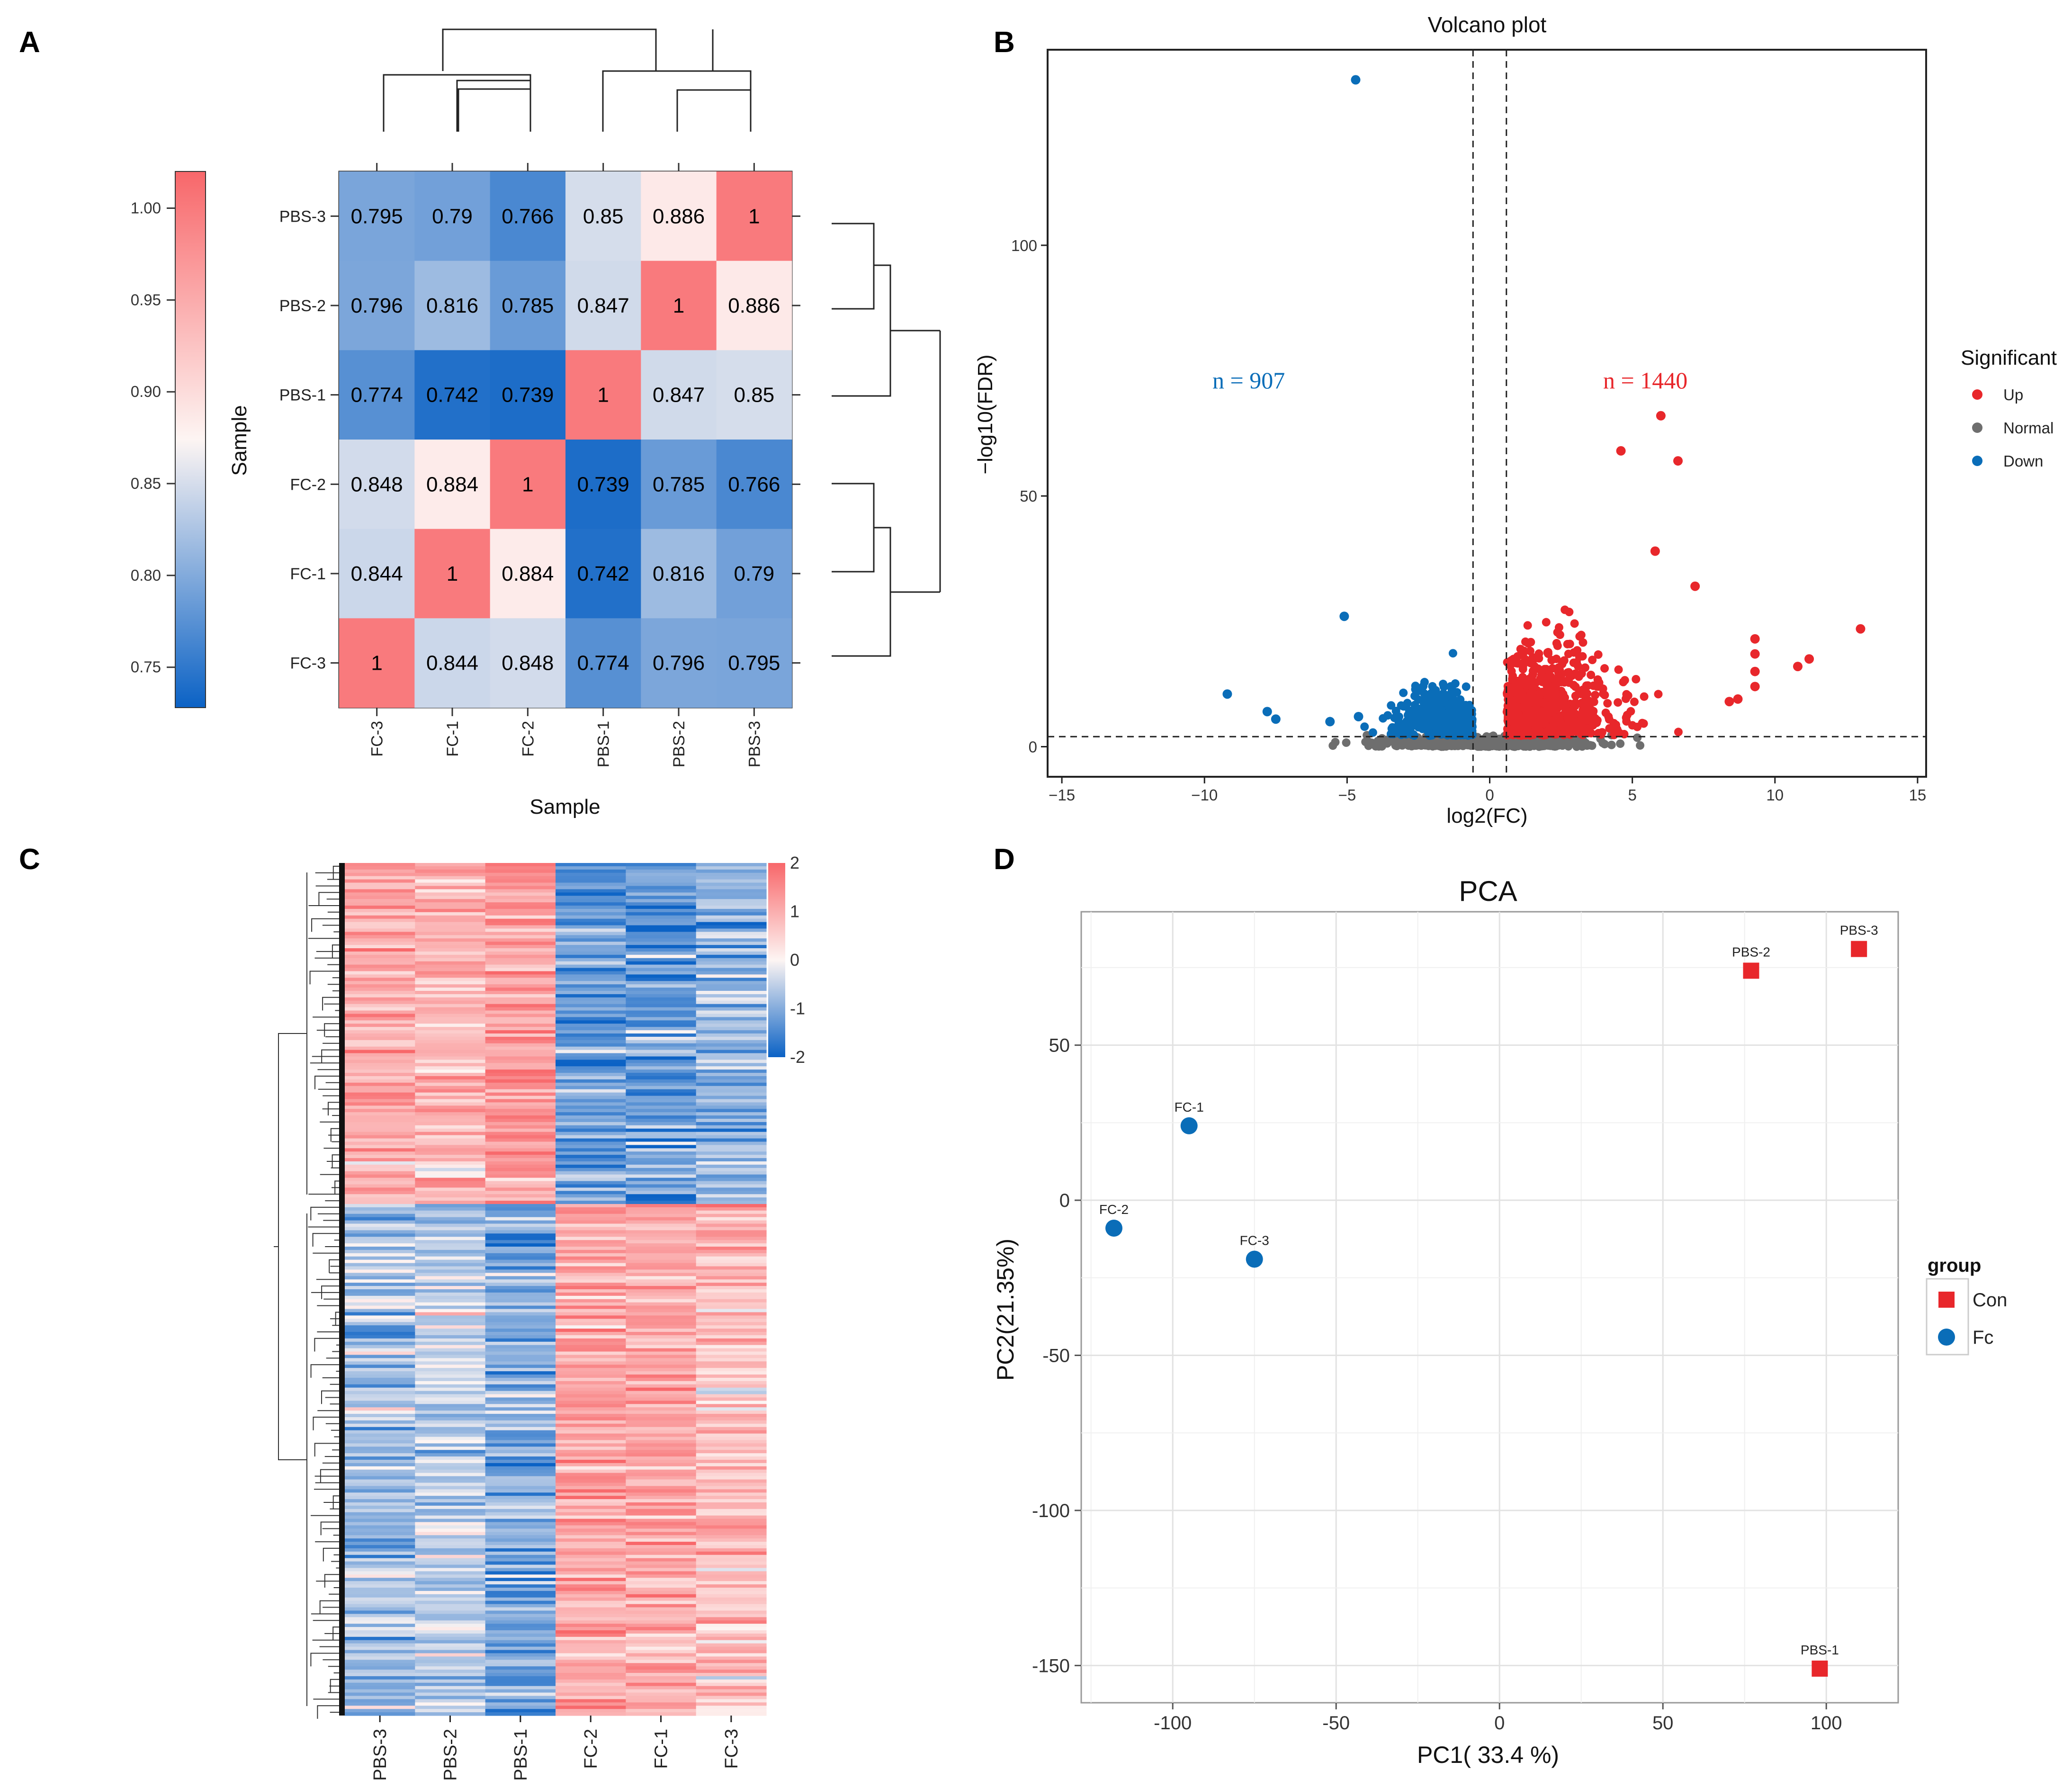 Image resolution: width=2072 pixels, height=1788 pixels. What do you see at coordinates (556, 1289) in the screenshot?
I see `expression-heatmap-cells` at bounding box center [556, 1289].